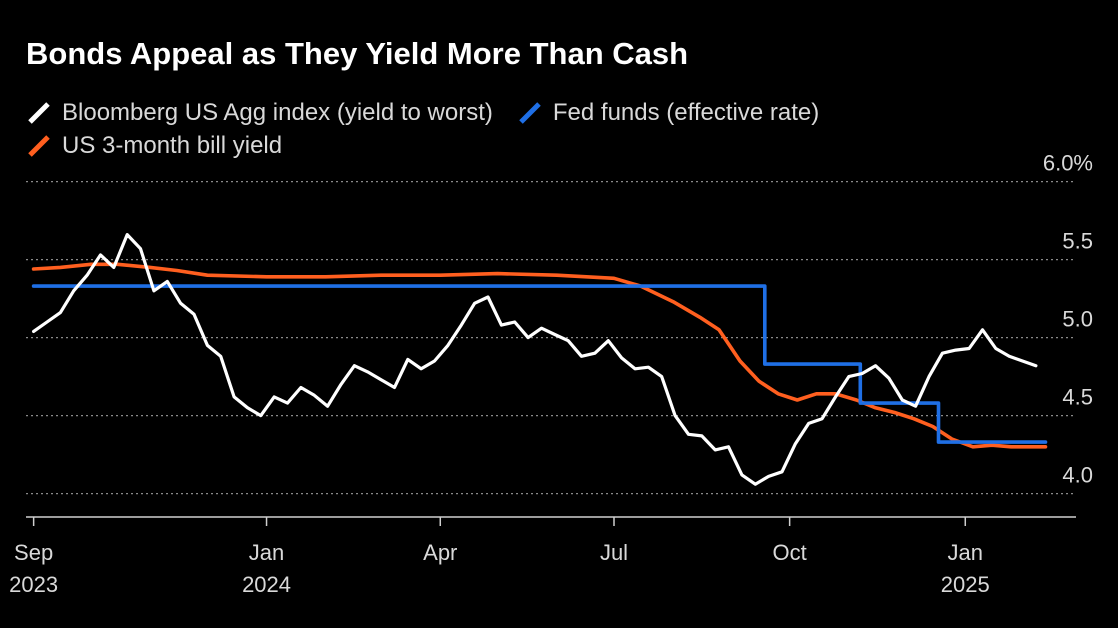 Image resolution: width=1118 pixels, height=628 pixels. Describe the element at coordinates (39, 145) in the screenshot. I see `legend-swatch-bill` at that location.